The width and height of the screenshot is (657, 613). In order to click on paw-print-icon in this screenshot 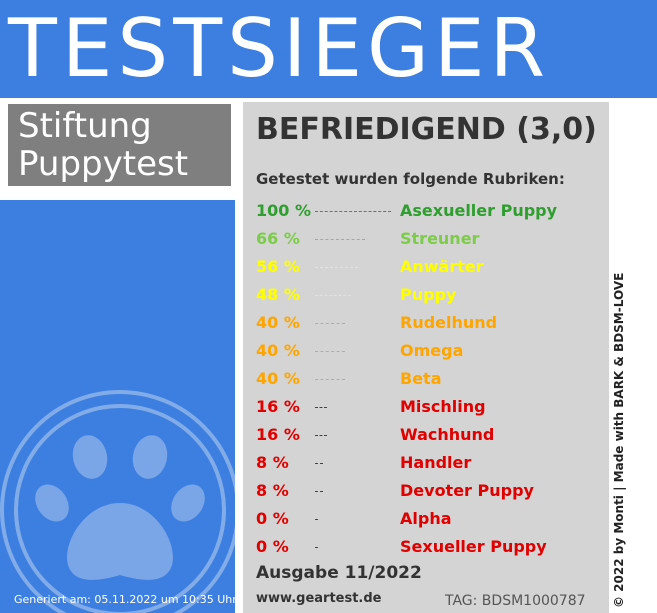, I will do `click(117, 501)`.